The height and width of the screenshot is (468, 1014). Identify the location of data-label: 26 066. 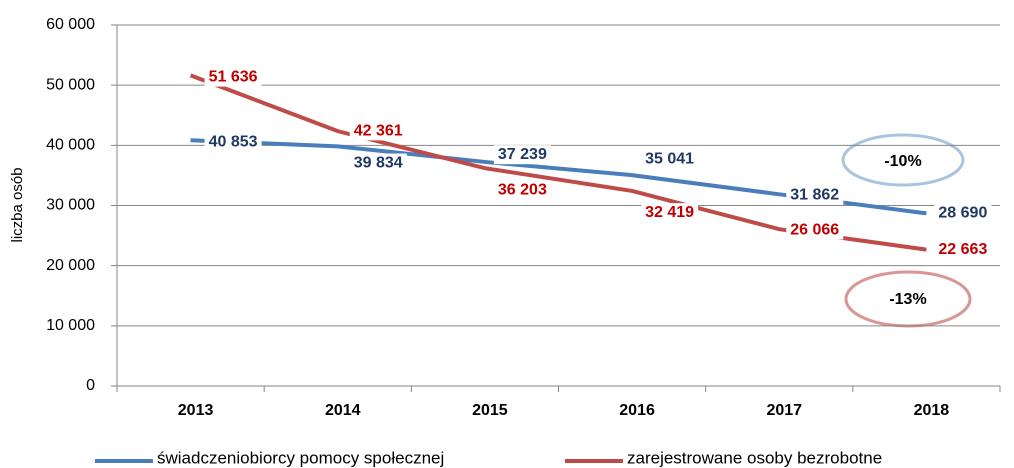
(814, 229).